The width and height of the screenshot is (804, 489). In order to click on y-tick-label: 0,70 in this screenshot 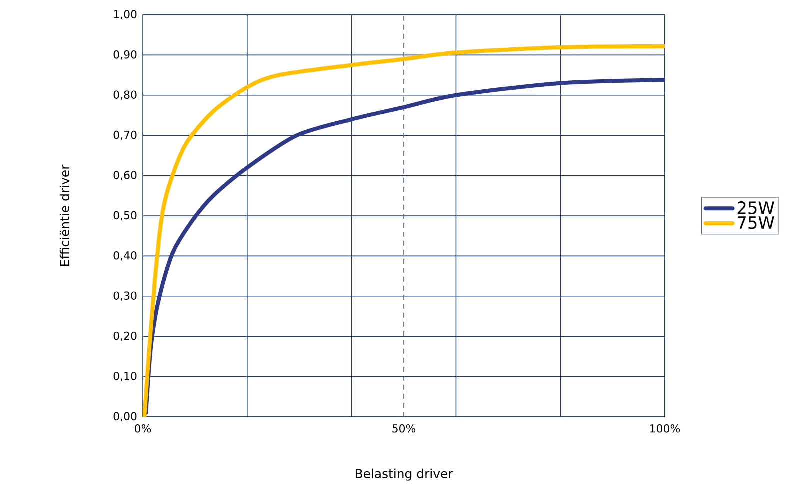, I will do `click(125, 135)`.